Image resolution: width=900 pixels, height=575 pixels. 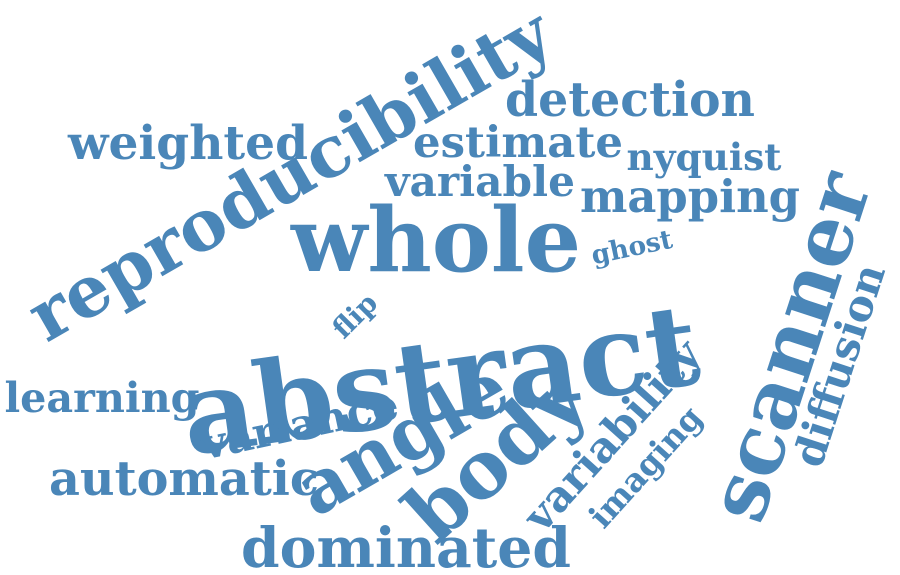 What do you see at coordinates (406, 545) in the screenshot?
I see `word-dominated: dominated` at bounding box center [406, 545].